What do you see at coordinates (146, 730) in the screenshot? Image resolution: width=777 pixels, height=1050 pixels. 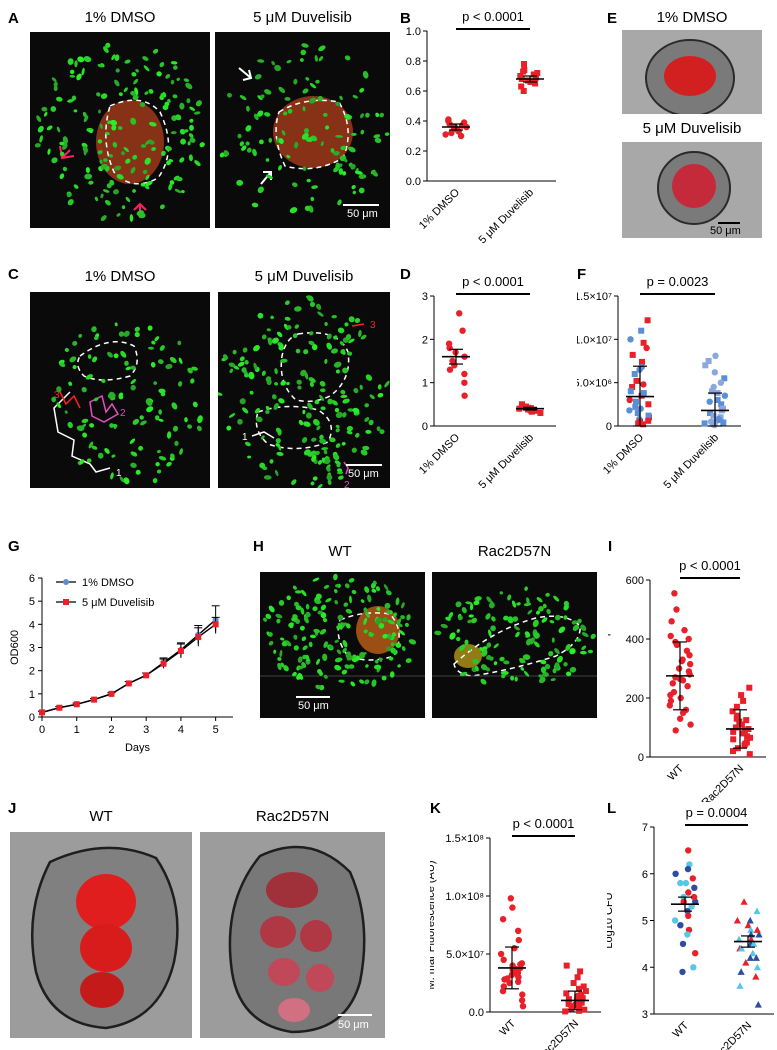 I see `x-tick-label: 3` at bounding box center [146, 730].